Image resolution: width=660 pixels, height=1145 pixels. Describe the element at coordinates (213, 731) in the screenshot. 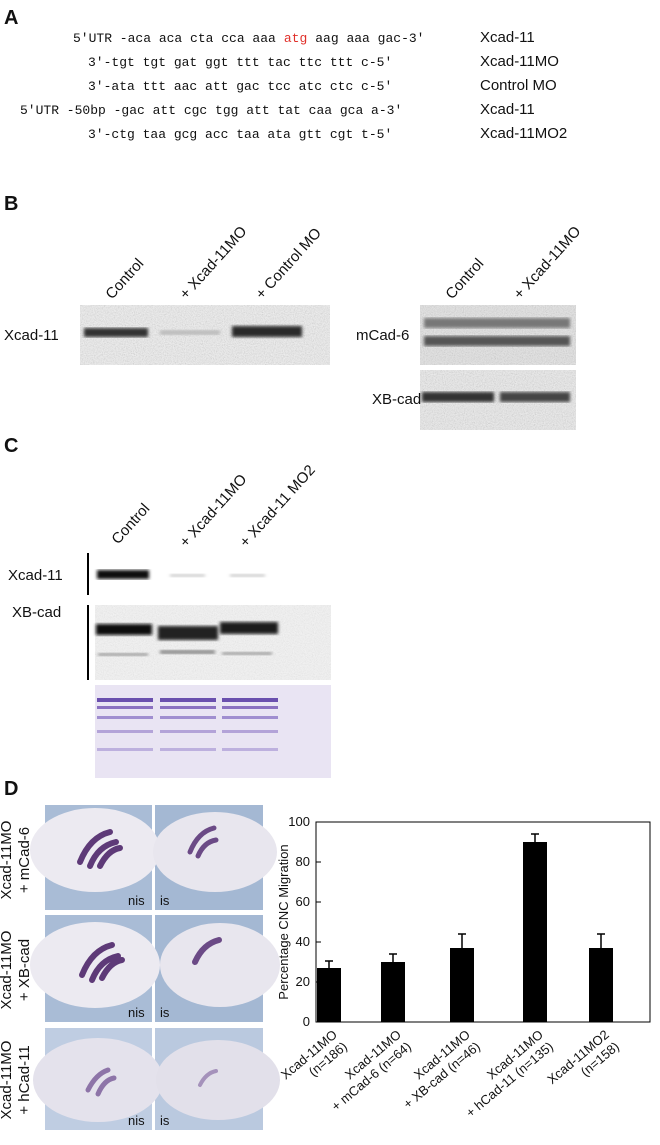

I see `coomassie-gel` at that location.